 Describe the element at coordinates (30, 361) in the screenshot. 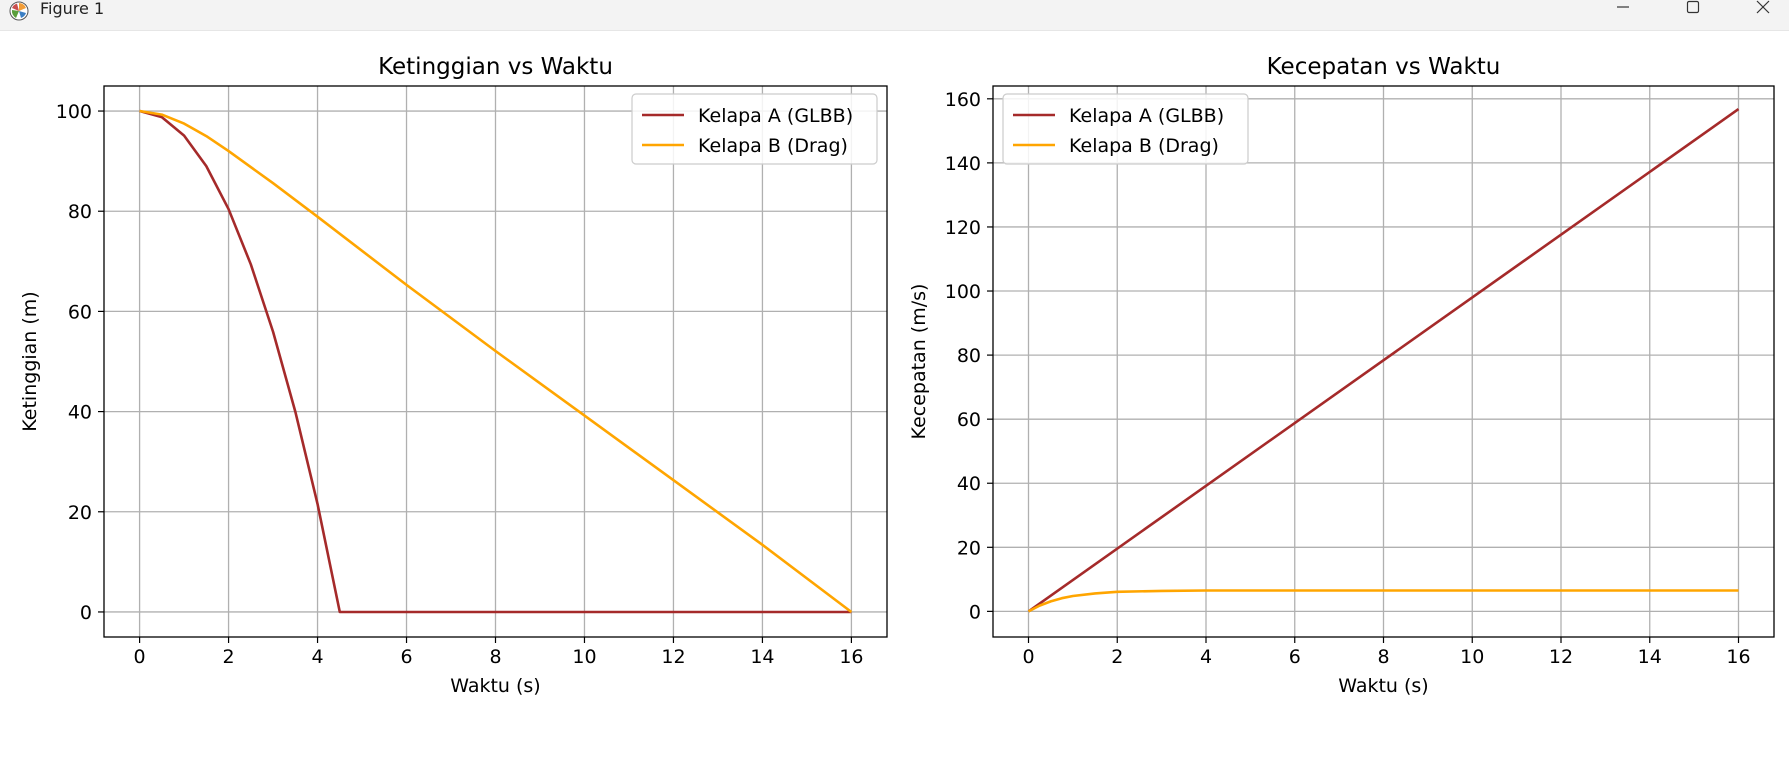

I see `y-axis-label: Ketinggian (m)` at that location.